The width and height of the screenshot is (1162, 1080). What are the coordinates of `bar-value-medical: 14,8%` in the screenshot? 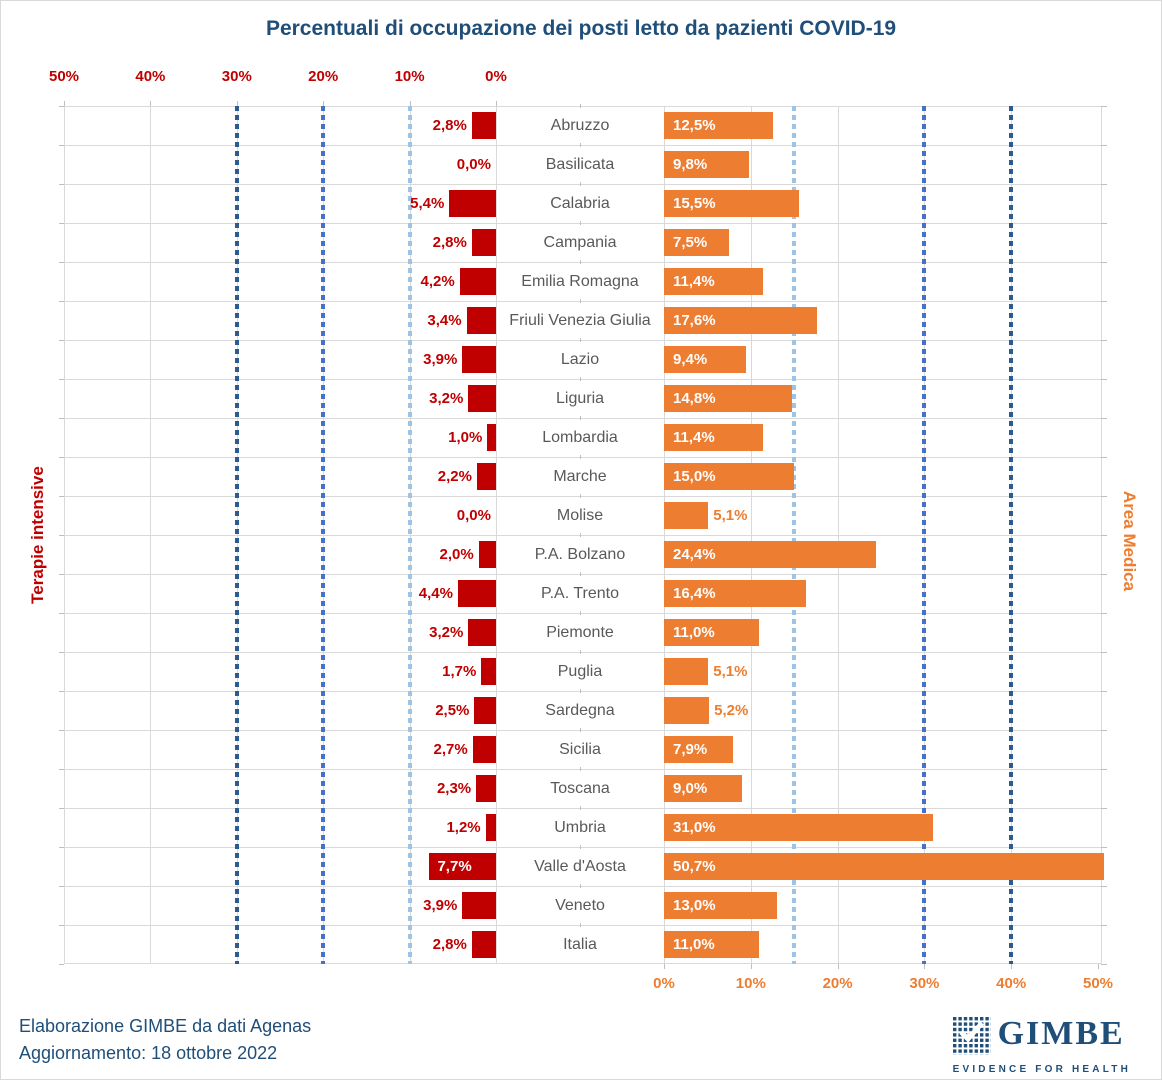 It's located at (694, 398).